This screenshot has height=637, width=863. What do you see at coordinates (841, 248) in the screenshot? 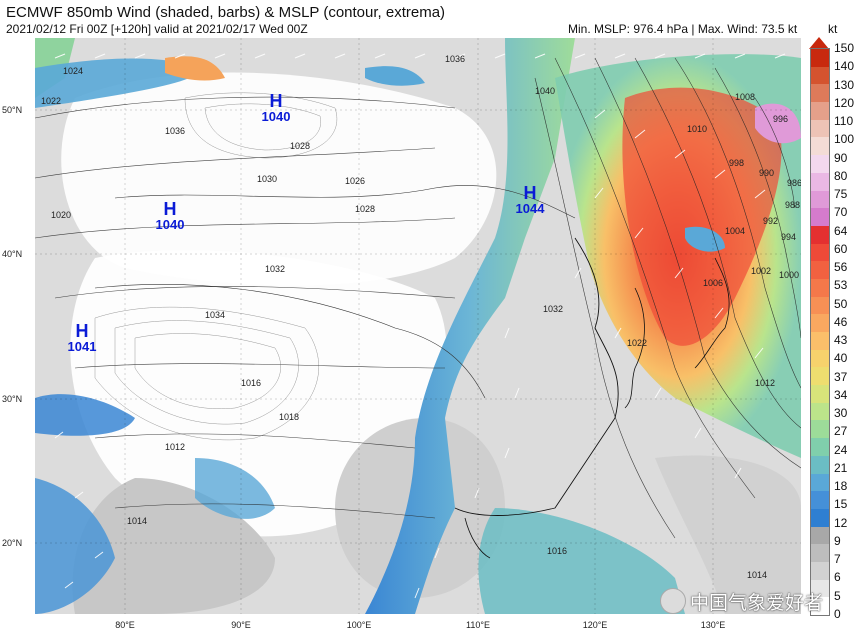
I see `colorbar-tick-label: 60` at bounding box center [841, 248].